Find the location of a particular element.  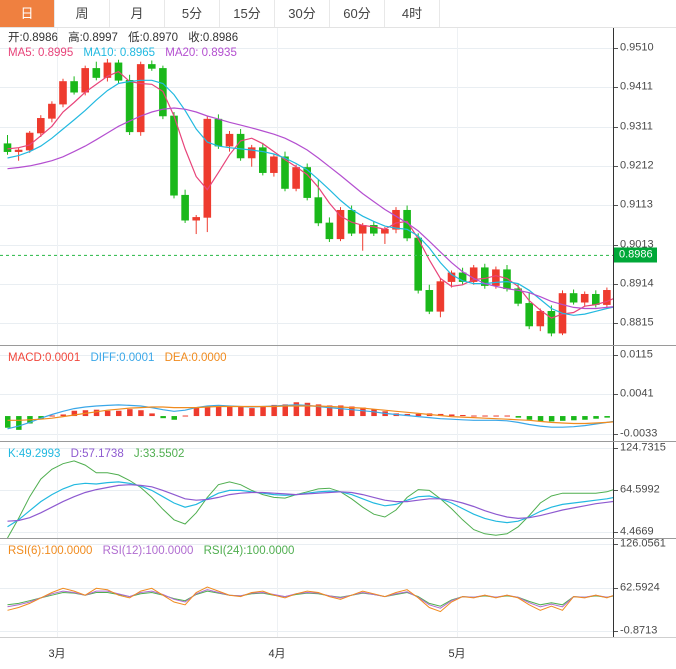

legend-high: 高:0.8997 is located at coordinates (93, 38).